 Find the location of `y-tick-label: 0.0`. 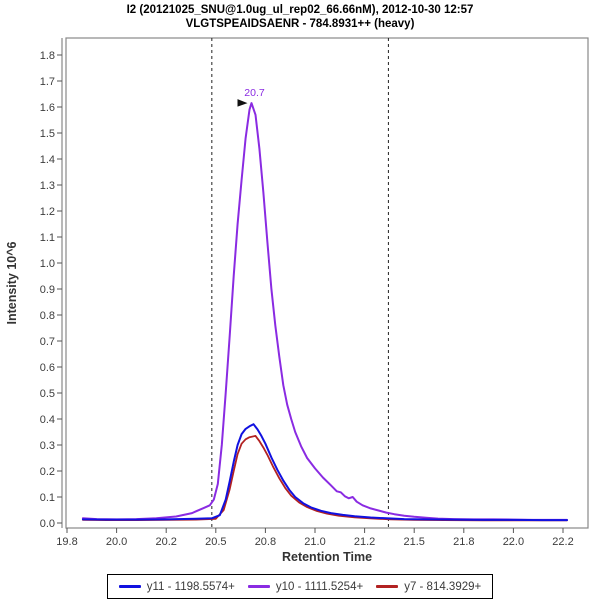

y-tick-label: 0.0 is located at coordinates (47, 524).